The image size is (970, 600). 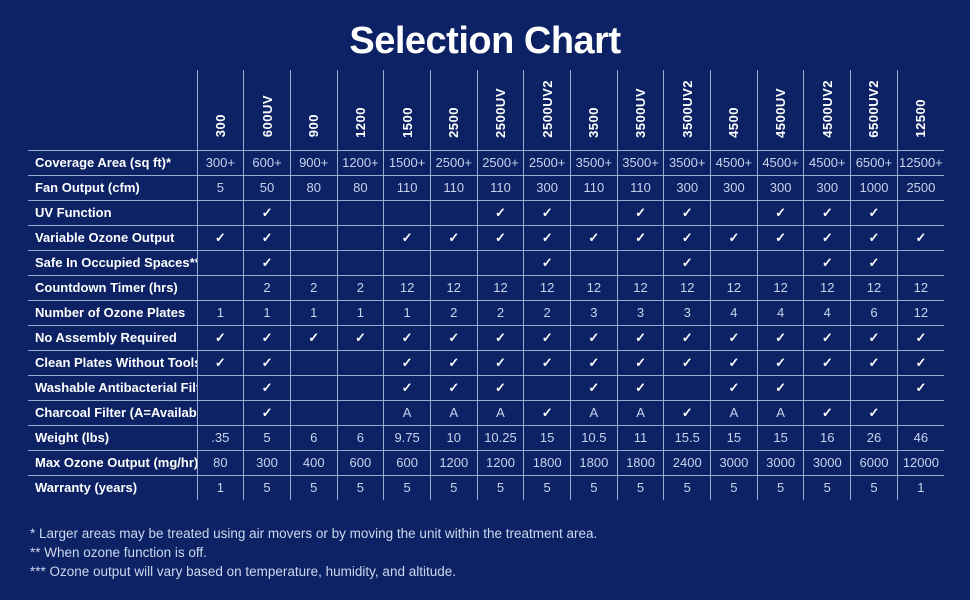 I want to click on column-header-label: 4500UV, so click(x=781, y=112).